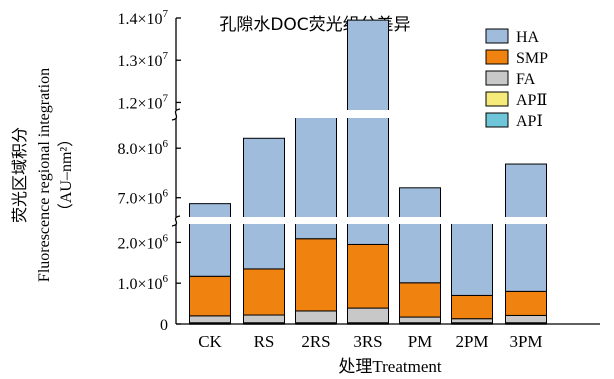 The width and height of the screenshot is (614, 379). What do you see at coordinates (531, 100) in the screenshot?
I see `legend-label-APⅡ: APⅡ` at bounding box center [531, 100].